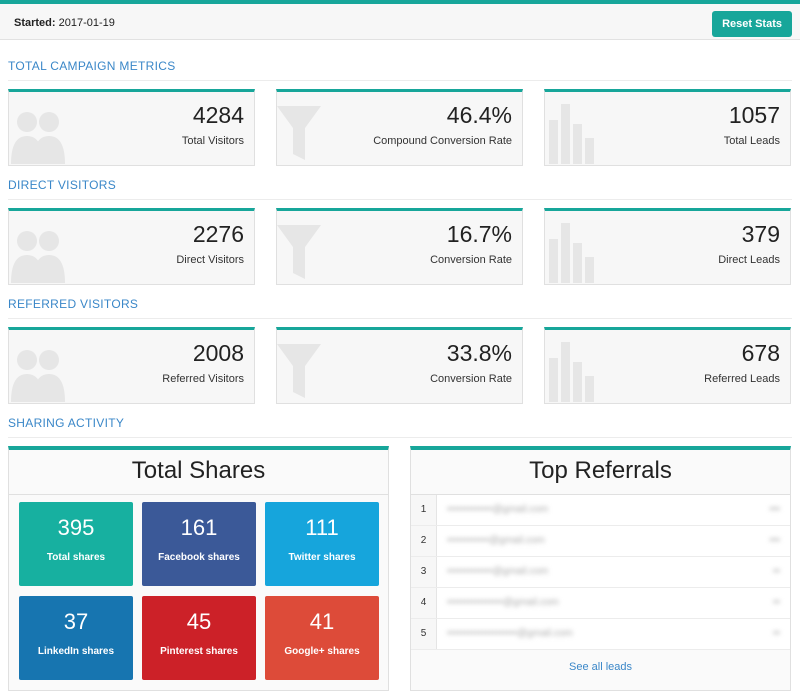 The image size is (800, 694). What do you see at coordinates (479, 353) in the screenshot?
I see `metric-value: 33.8%` at bounding box center [479, 353].